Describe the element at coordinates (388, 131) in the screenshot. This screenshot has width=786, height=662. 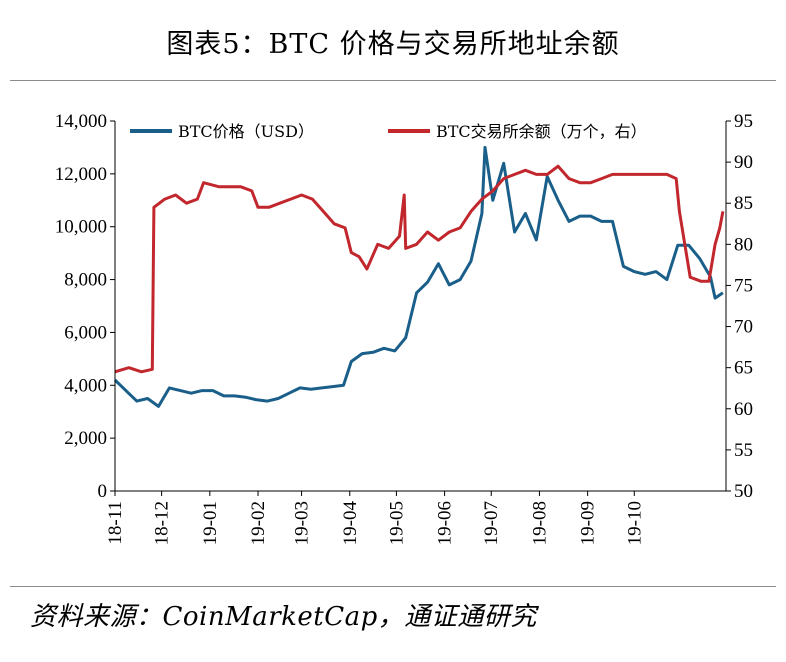
I see `chart-legend: BTC价格（USD） BTC交易所余额（万个，右）` at that location.